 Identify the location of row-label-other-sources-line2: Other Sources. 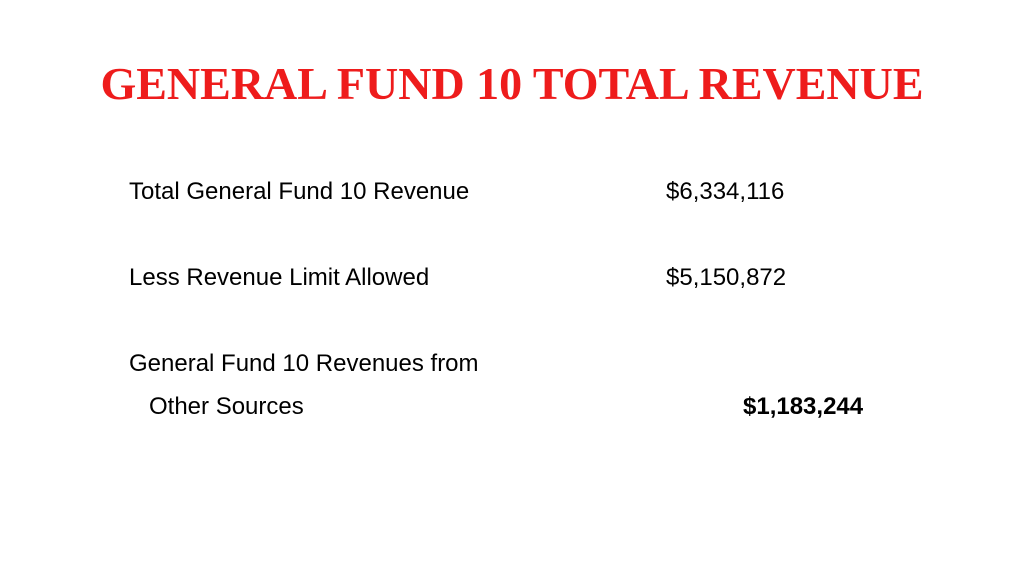
(226, 406).